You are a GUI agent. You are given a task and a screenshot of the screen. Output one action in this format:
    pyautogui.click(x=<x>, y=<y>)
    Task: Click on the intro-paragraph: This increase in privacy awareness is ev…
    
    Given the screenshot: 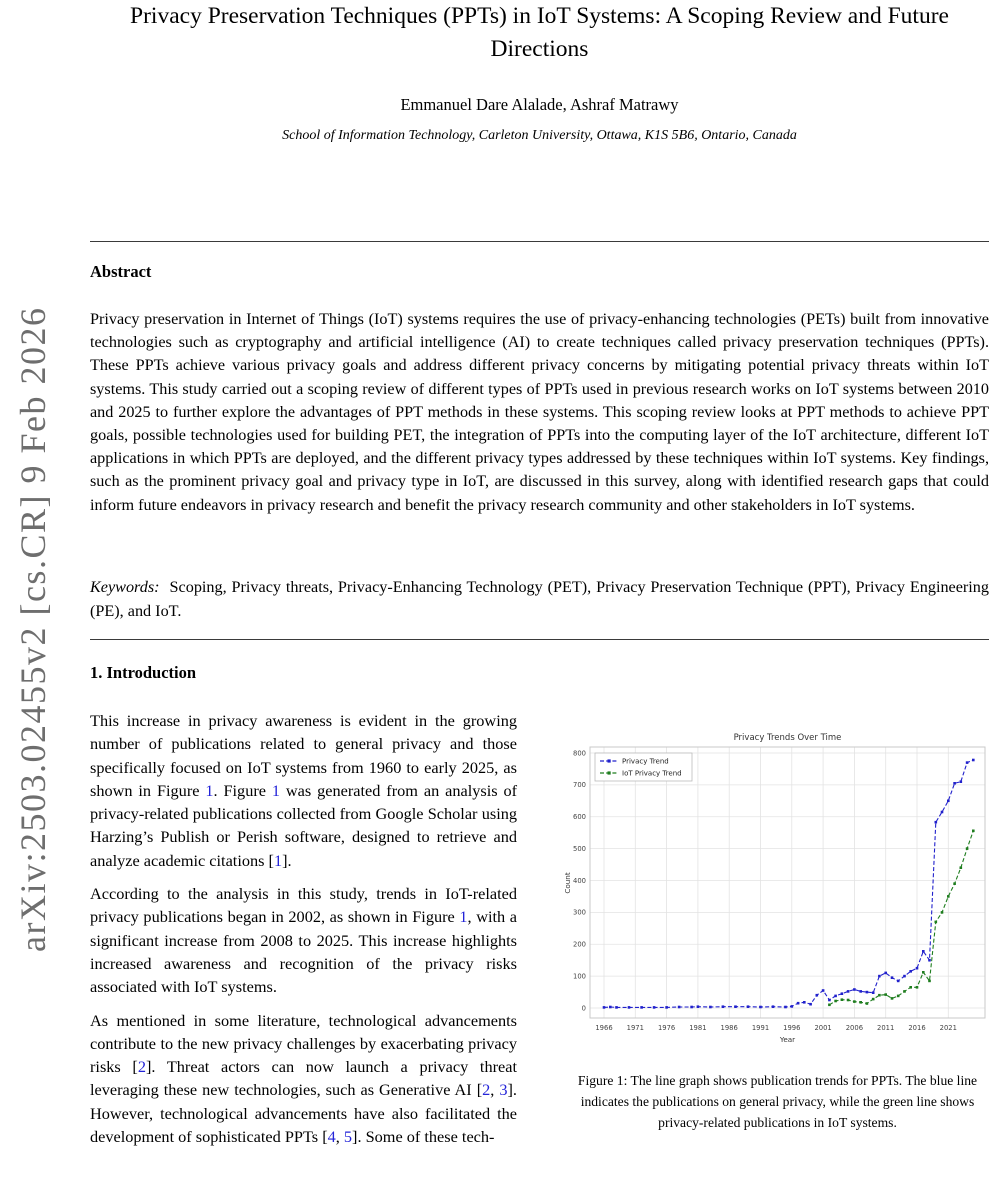 What is the action you would take?
    pyautogui.click(x=303, y=790)
    